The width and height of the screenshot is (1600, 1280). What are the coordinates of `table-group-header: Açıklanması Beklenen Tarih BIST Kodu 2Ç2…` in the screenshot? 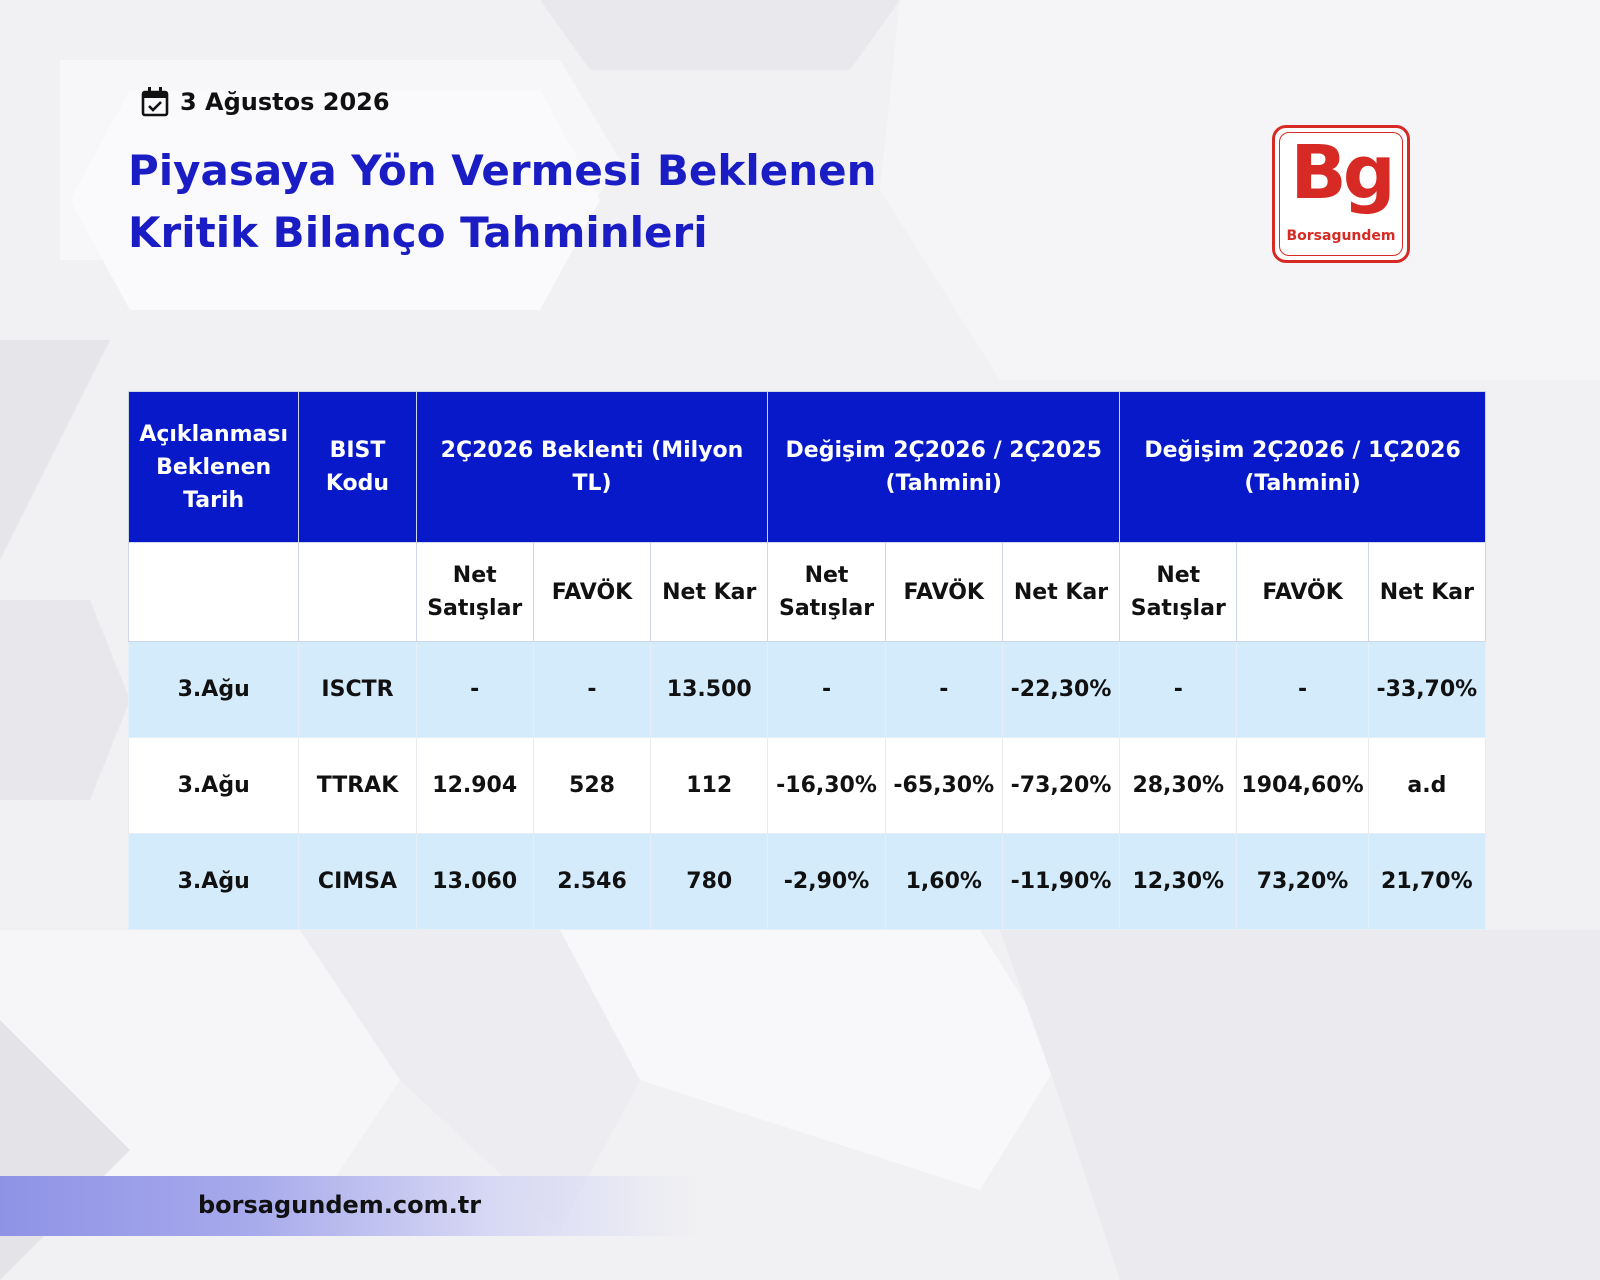 It's located at (806, 467).